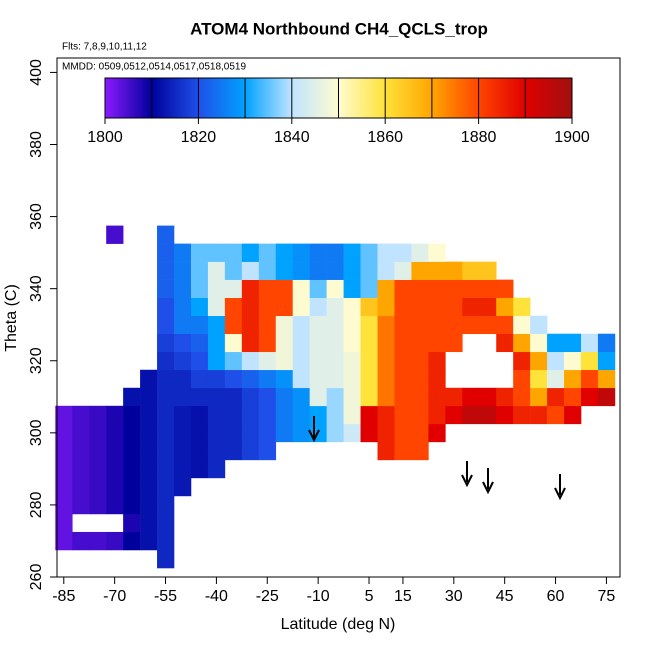 The width and height of the screenshot is (650, 650). What do you see at coordinates (154, 67) in the screenshot?
I see `annotation: MMDD: 0509,0512,0514,0517,0518,0519` at bounding box center [154, 67].